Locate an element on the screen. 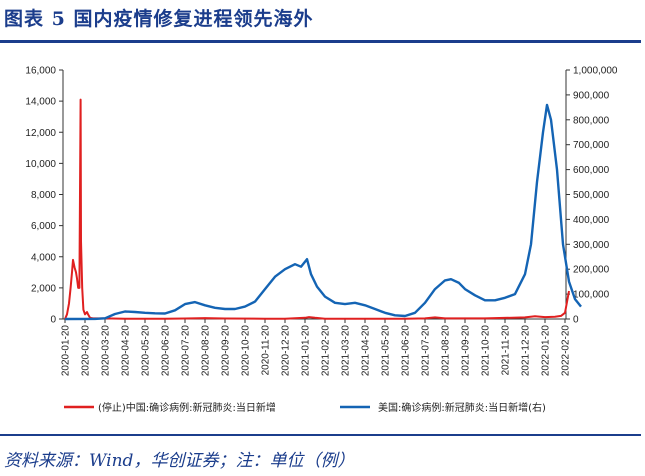  figure-title: 图表 5 国内疫情修复进程领先海外 is located at coordinates (159, 19).